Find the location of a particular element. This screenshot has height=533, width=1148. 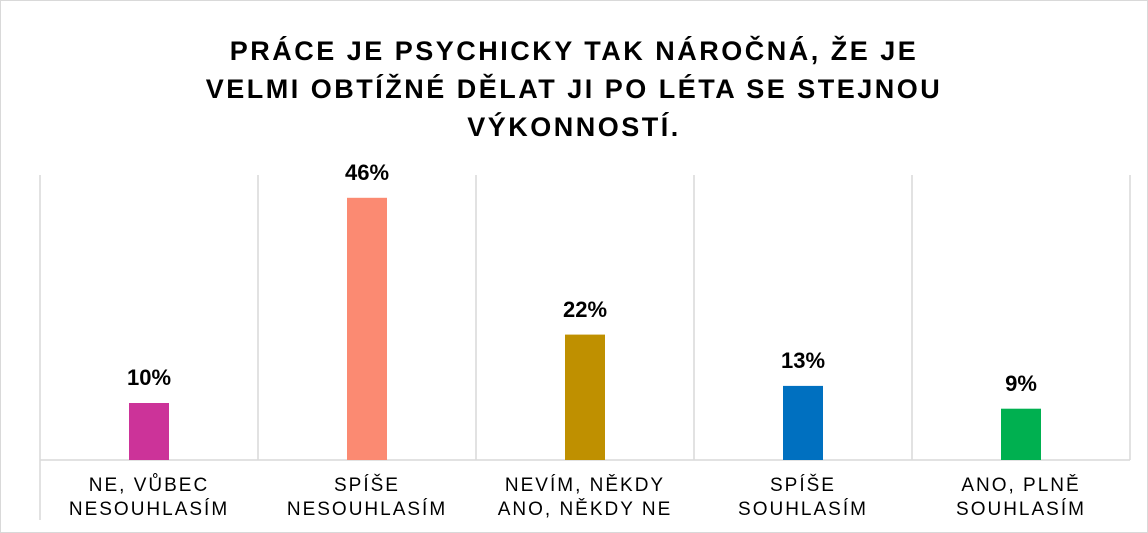

x-tick-label: ANO, PLNĚ SOUHLASÍM is located at coordinates (1021, 497).